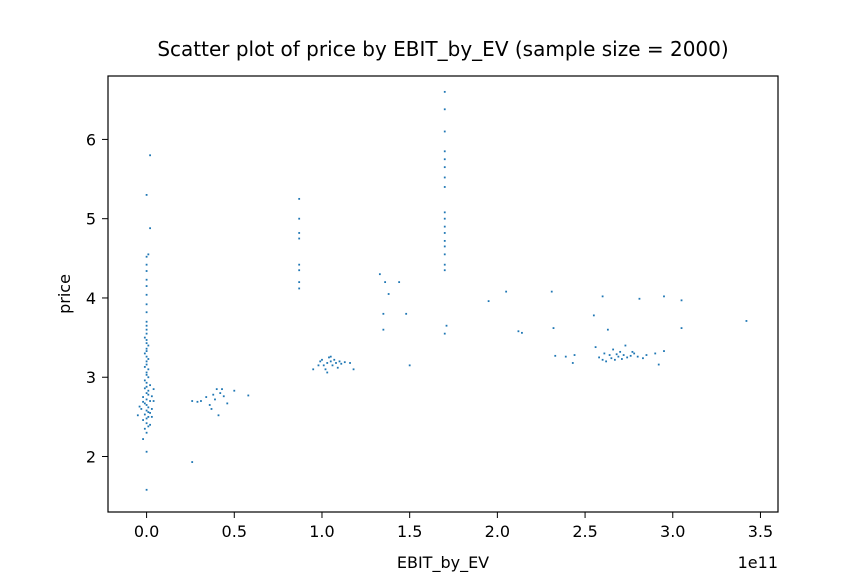  What do you see at coordinates (409, 531) in the screenshot?
I see `x-tick-label: 1.5` at bounding box center [409, 531].